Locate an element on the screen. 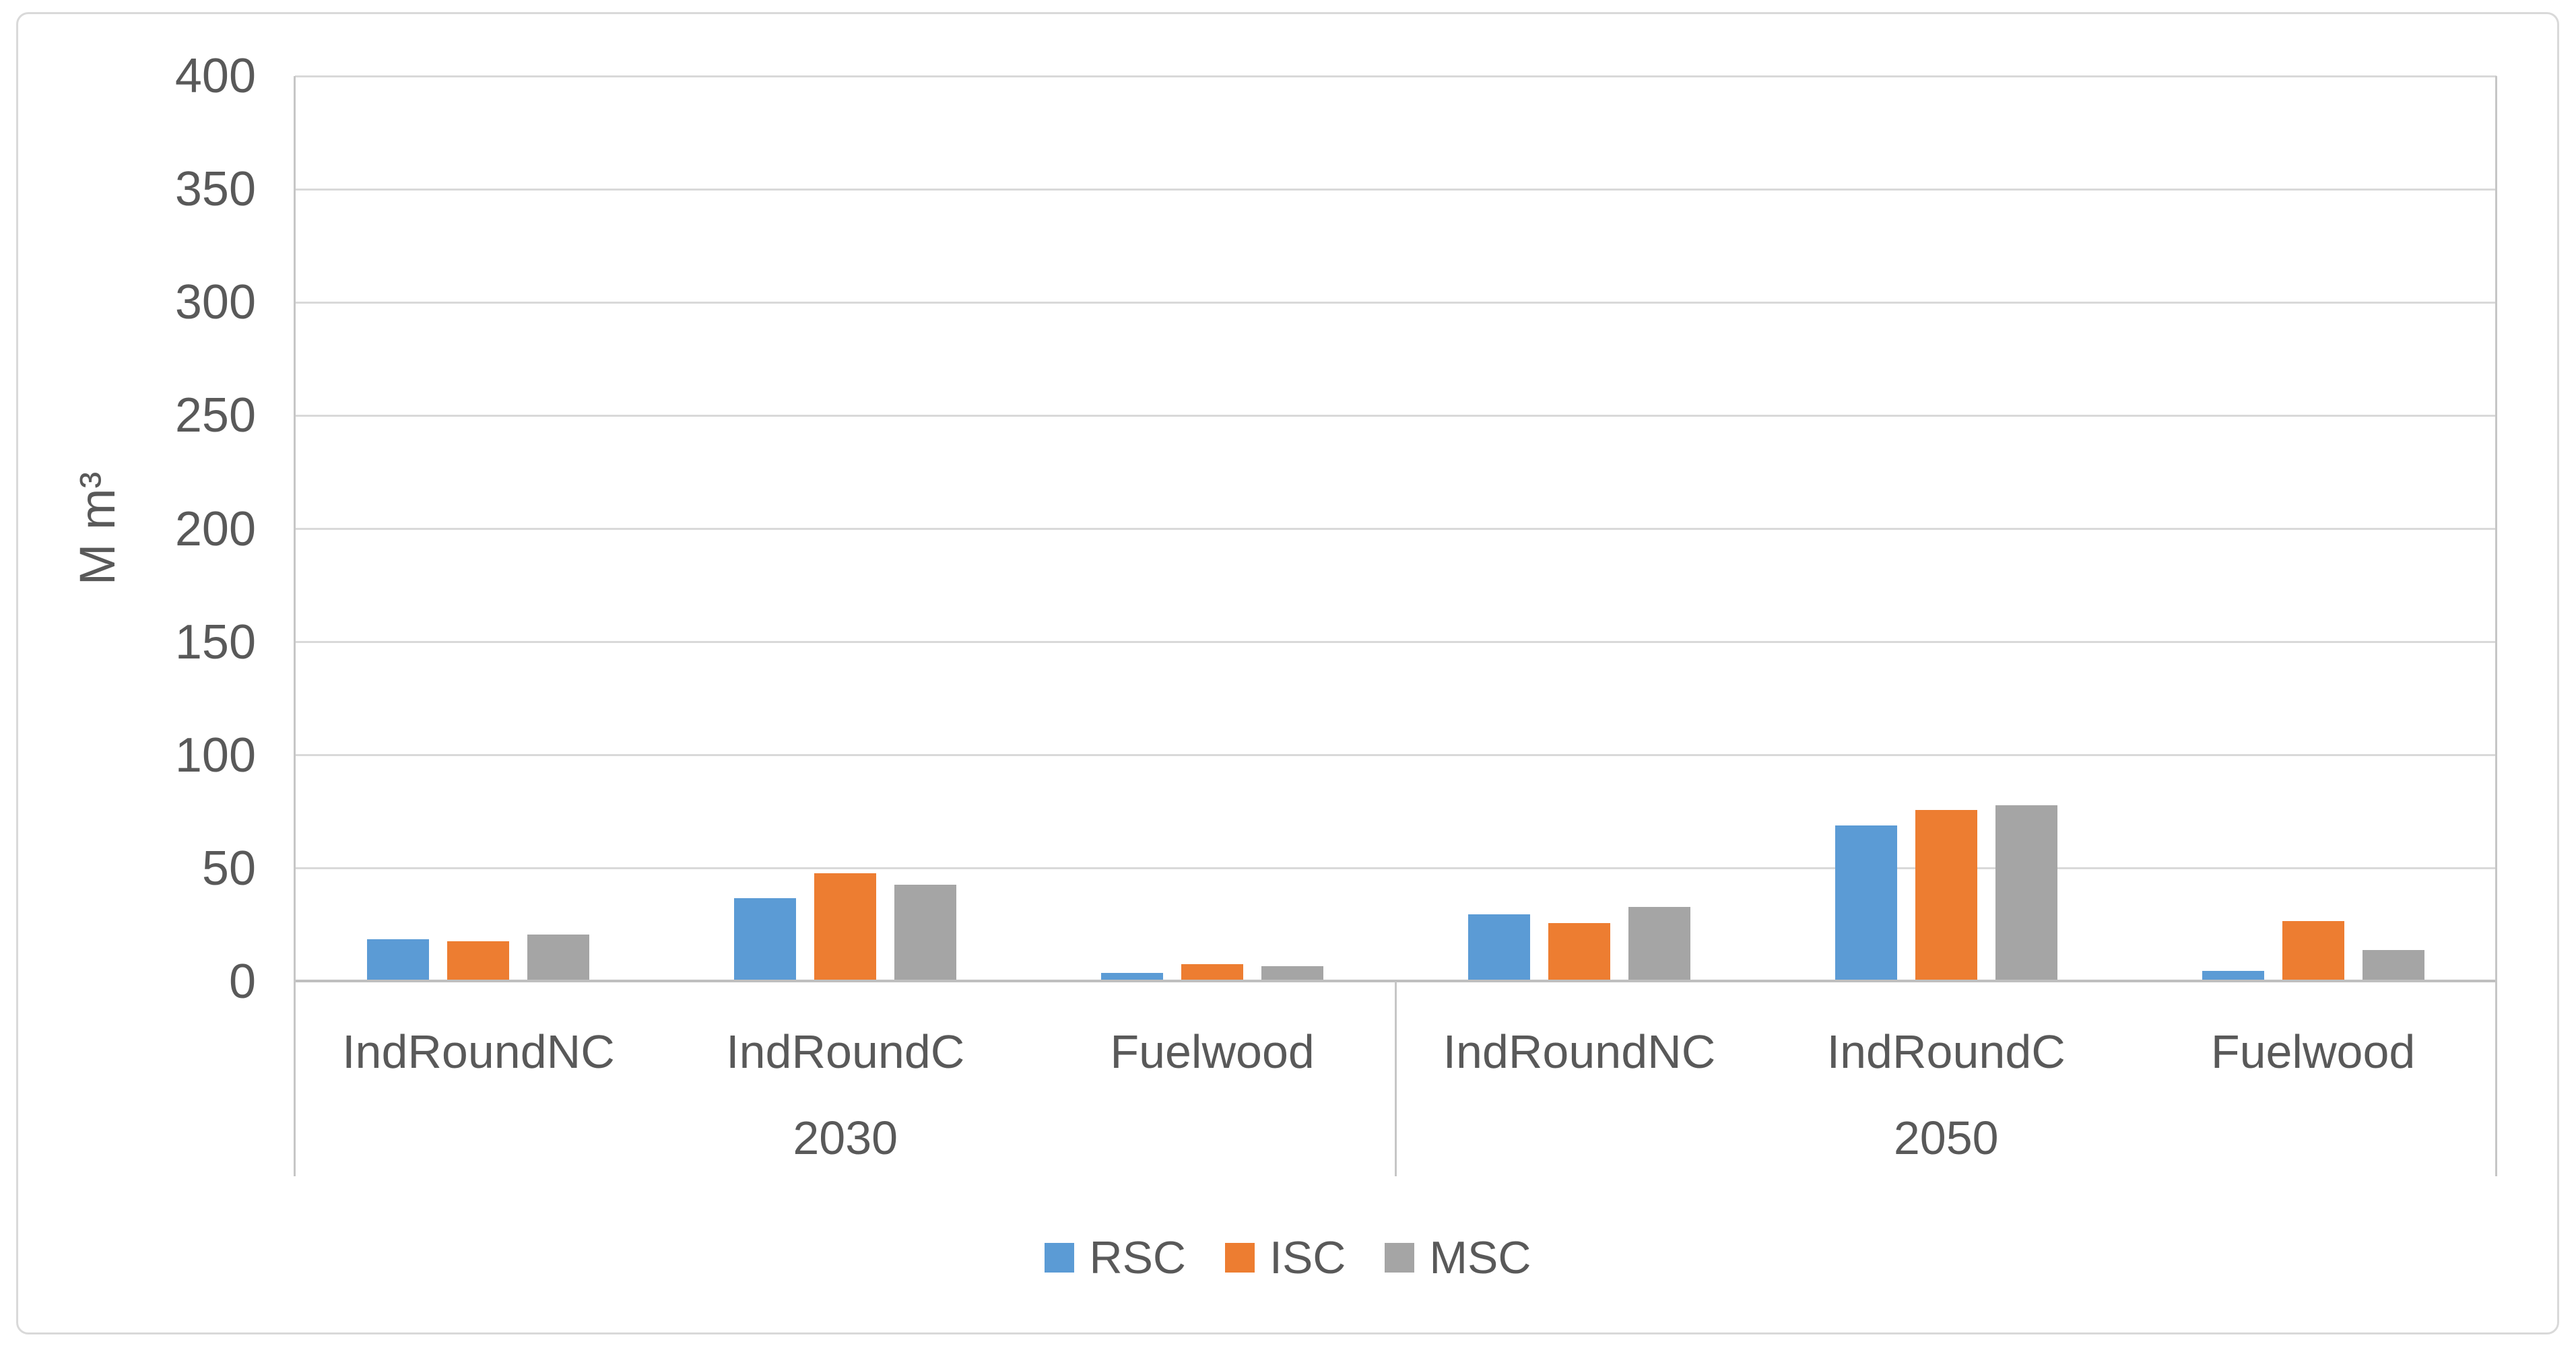 This screenshot has width=2576, height=1354. category-label-2030-IndRoundNC: IndRoundNC is located at coordinates (478, 1051).